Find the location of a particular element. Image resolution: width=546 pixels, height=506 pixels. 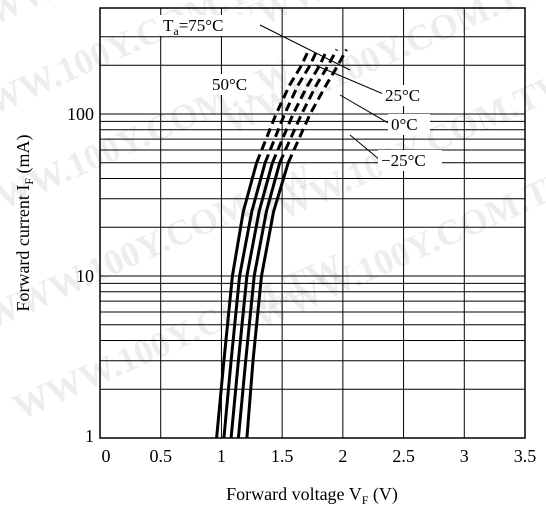

curve-label: 25°C is located at coordinates (402, 95).